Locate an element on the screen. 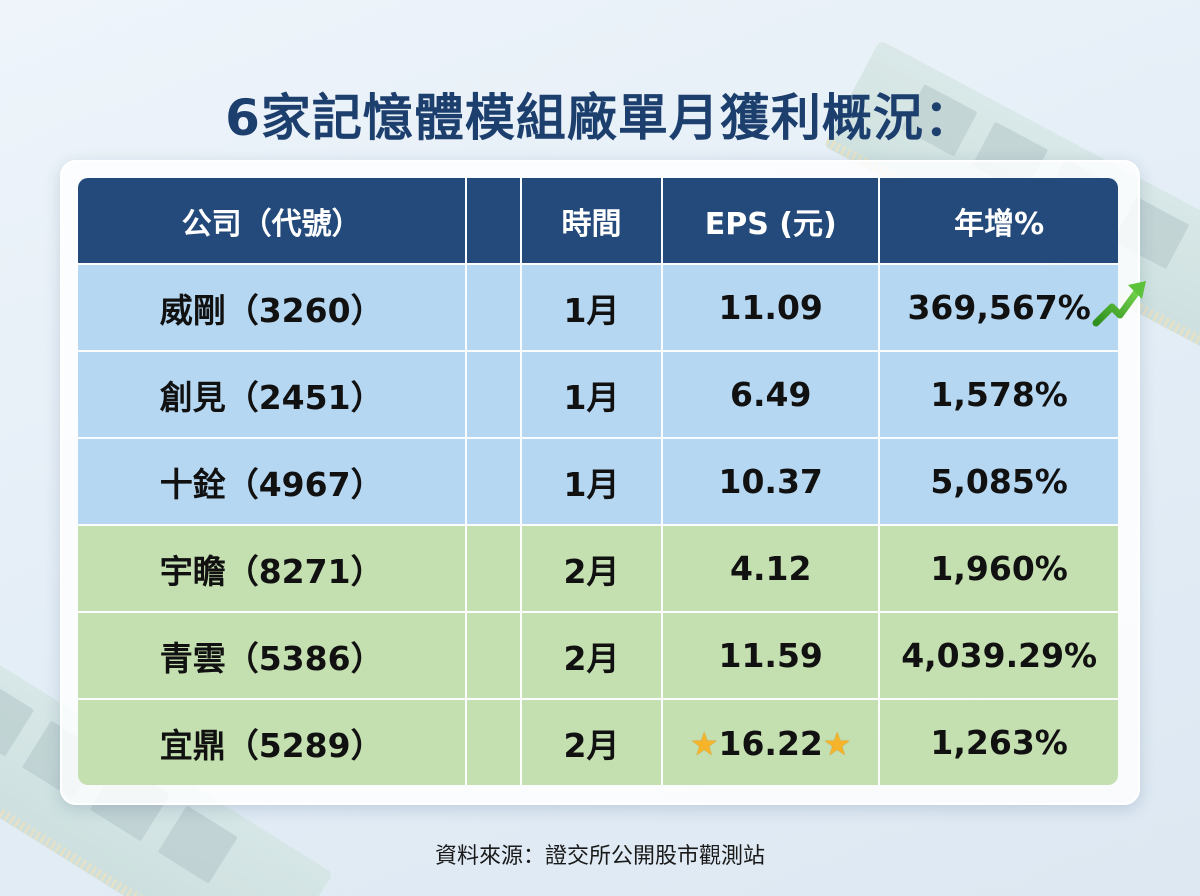  eps-value: 16.22 is located at coordinates (770, 743).